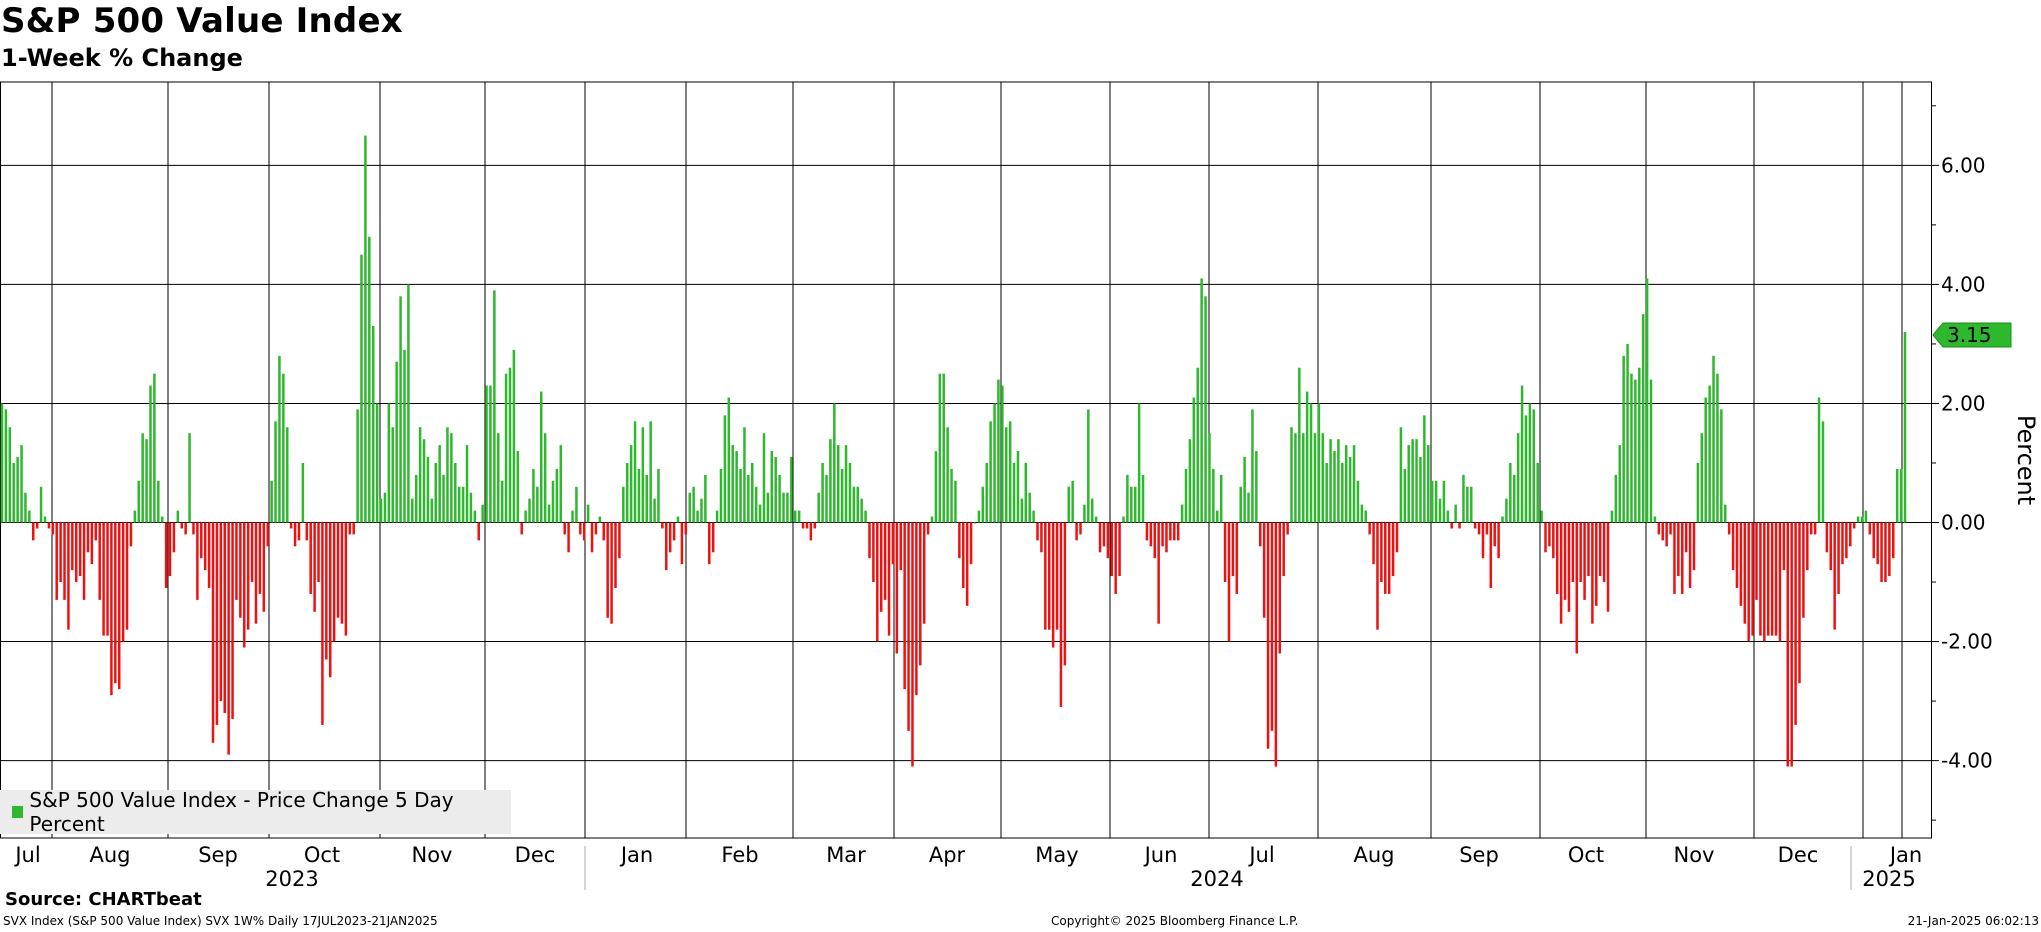 The width and height of the screenshot is (2041, 932). I want to click on y-tick-label: 6.00, so click(1963, 165).